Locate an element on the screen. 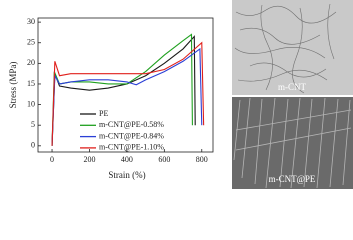 The width and height of the screenshot is (353, 240). legend-label: PE is located at coordinates (103, 113).